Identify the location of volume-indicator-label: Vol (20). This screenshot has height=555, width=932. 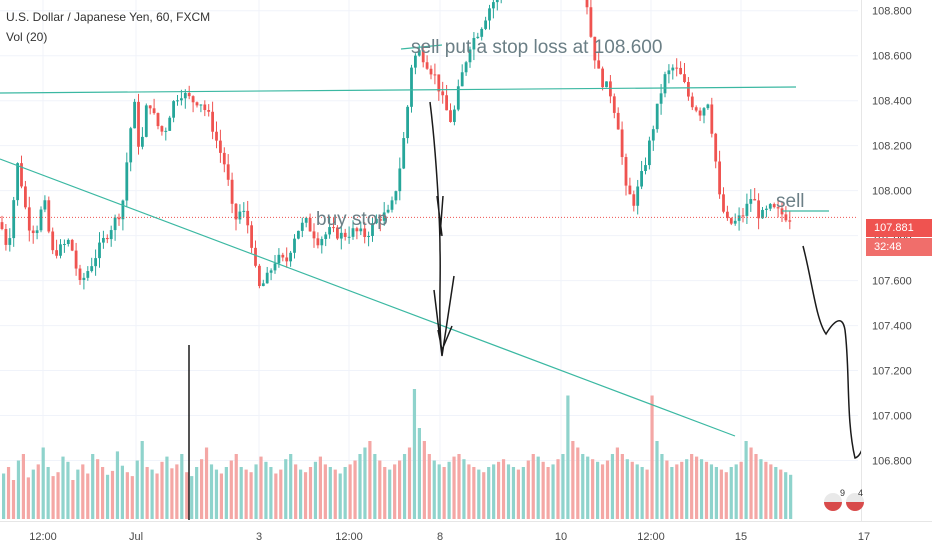
(27, 37).